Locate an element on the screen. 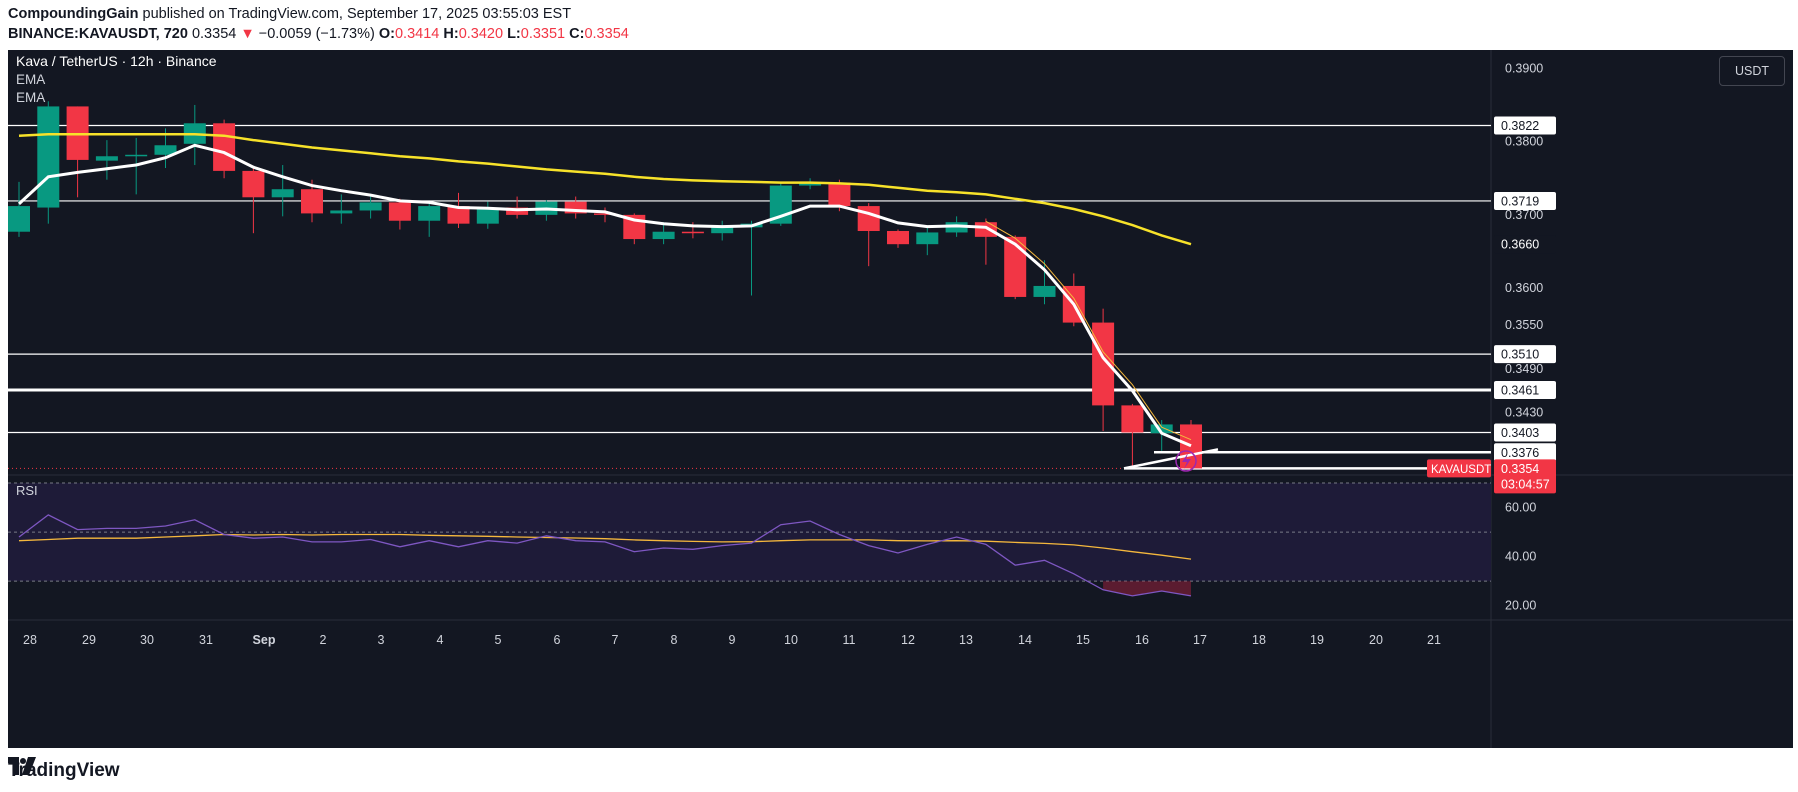 This screenshot has width=1798, height=792. open-value: 0.3414 is located at coordinates (417, 34).